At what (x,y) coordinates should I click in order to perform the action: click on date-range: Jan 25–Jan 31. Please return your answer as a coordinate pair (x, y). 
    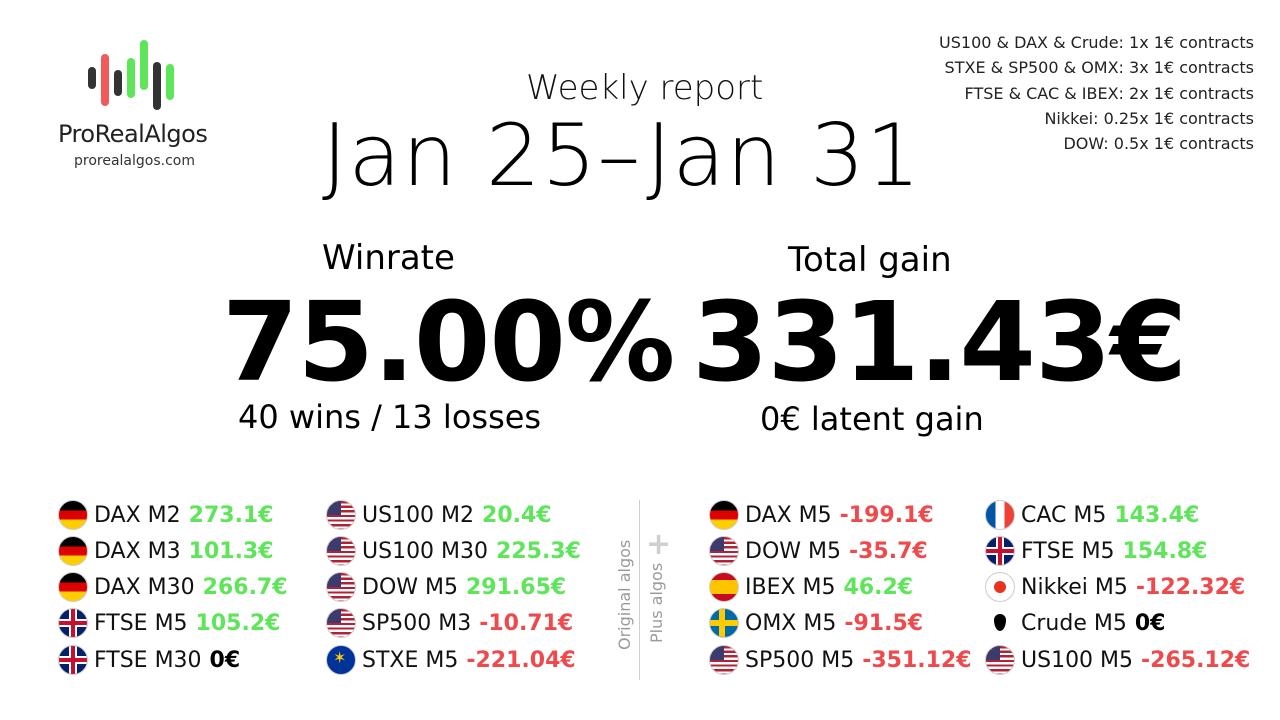
    Looking at the image, I should click on (622, 156).